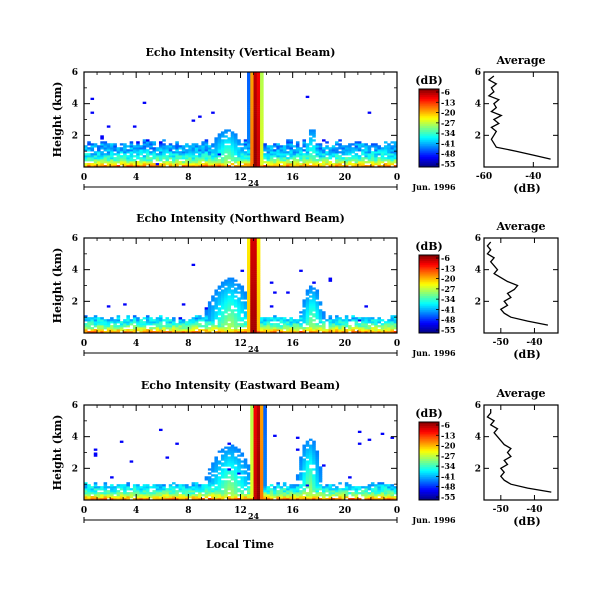  Describe the element at coordinates (136, 344) in the screenshot. I see `x-tick-label: 4` at that location.